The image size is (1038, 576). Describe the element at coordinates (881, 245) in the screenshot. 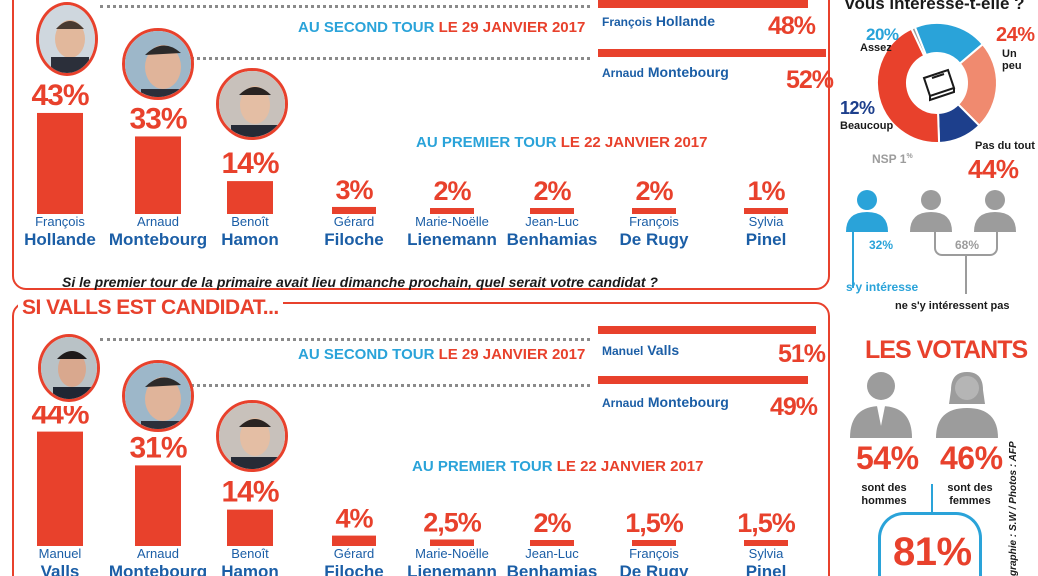

I see `interested-pct: 32%` at that location.